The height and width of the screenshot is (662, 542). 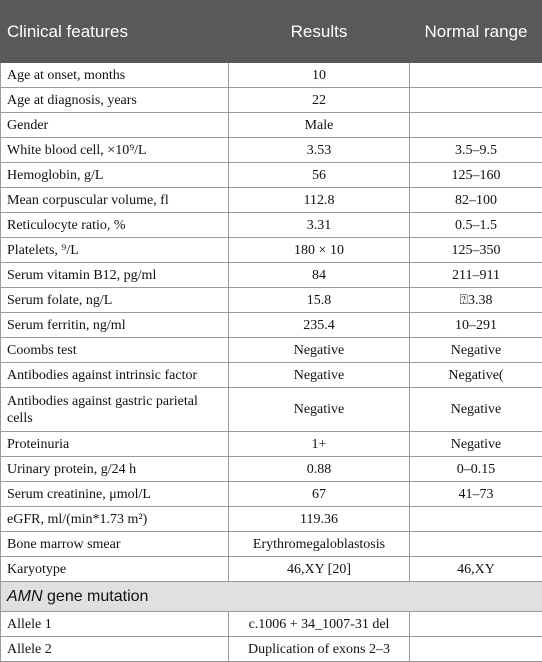 I want to click on table-cell: Antibodies against intrinsic factor, so click(x=115, y=375).